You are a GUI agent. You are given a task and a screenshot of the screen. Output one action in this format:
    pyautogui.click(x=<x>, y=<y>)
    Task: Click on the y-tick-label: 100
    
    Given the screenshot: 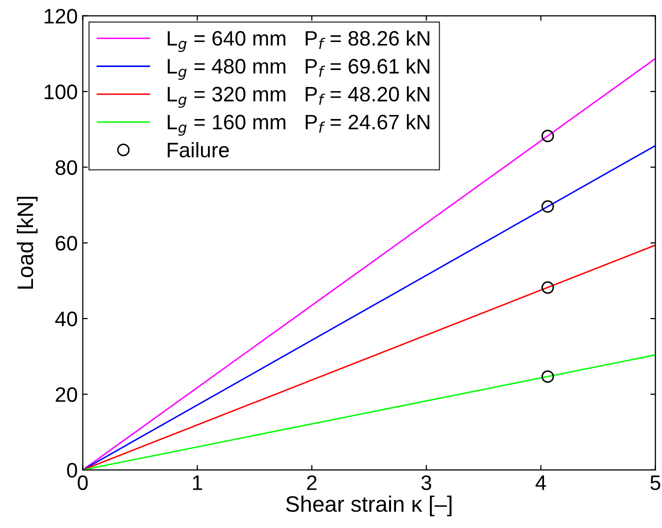 What is the action you would take?
    pyautogui.click(x=61, y=92)
    